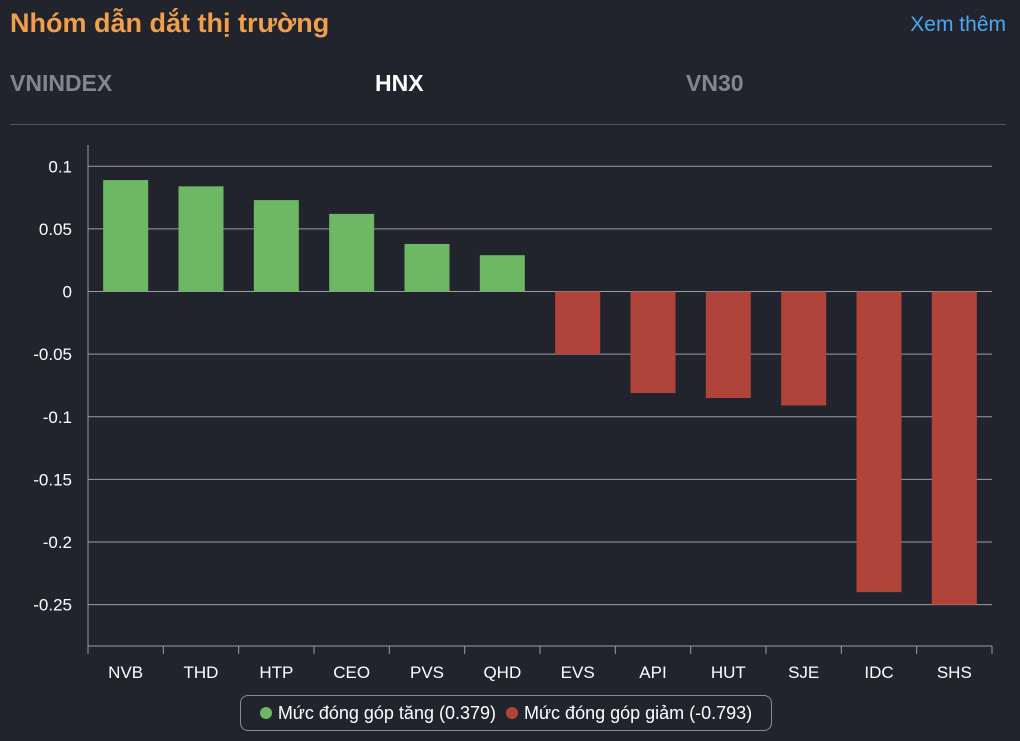 The height and width of the screenshot is (741, 1020). What do you see at coordinates (427, 672) in the screenshot?
I see `x-tick-label: PVS` at bounding box center [427, 672].